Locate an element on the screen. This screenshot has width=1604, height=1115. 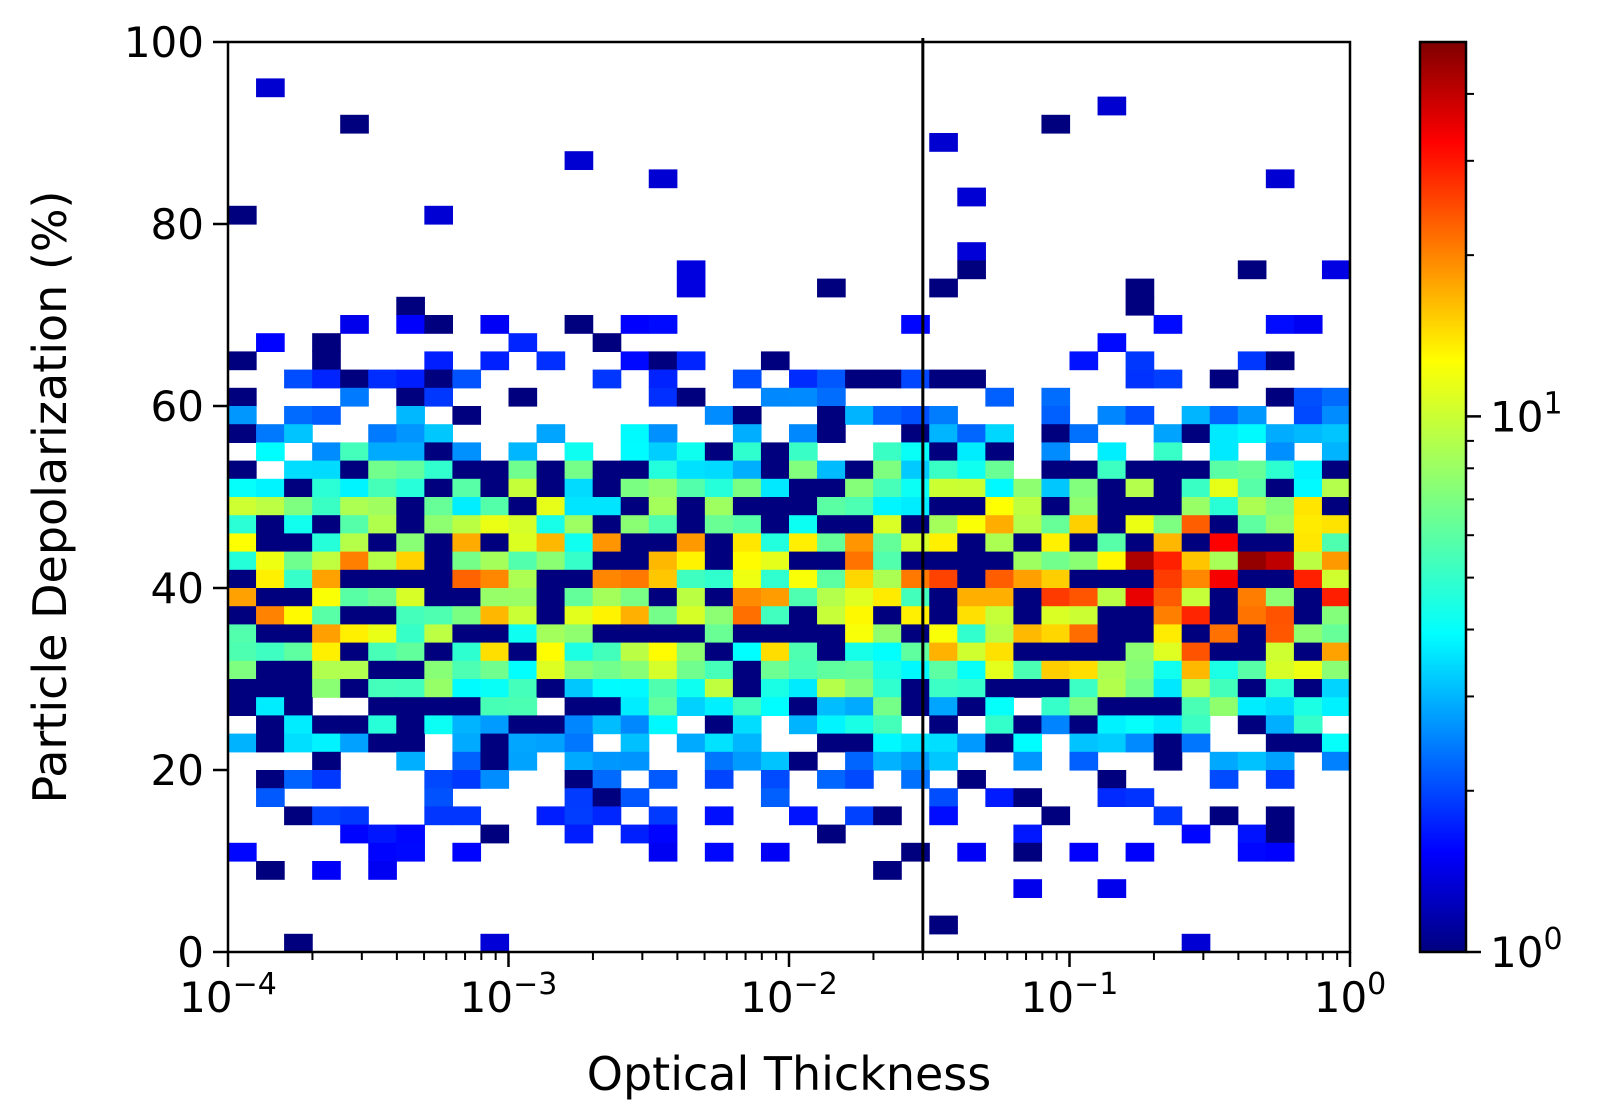
y-tick-label: 40 is located at coordinates (177, 588).